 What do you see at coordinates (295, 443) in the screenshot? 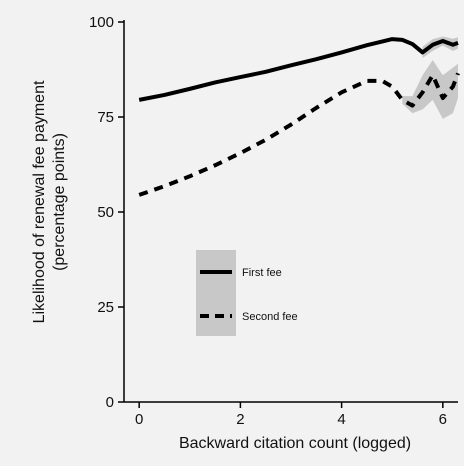
I see `x-axis-label: Backward citation count (logged)` at bounding box center [295, 443].